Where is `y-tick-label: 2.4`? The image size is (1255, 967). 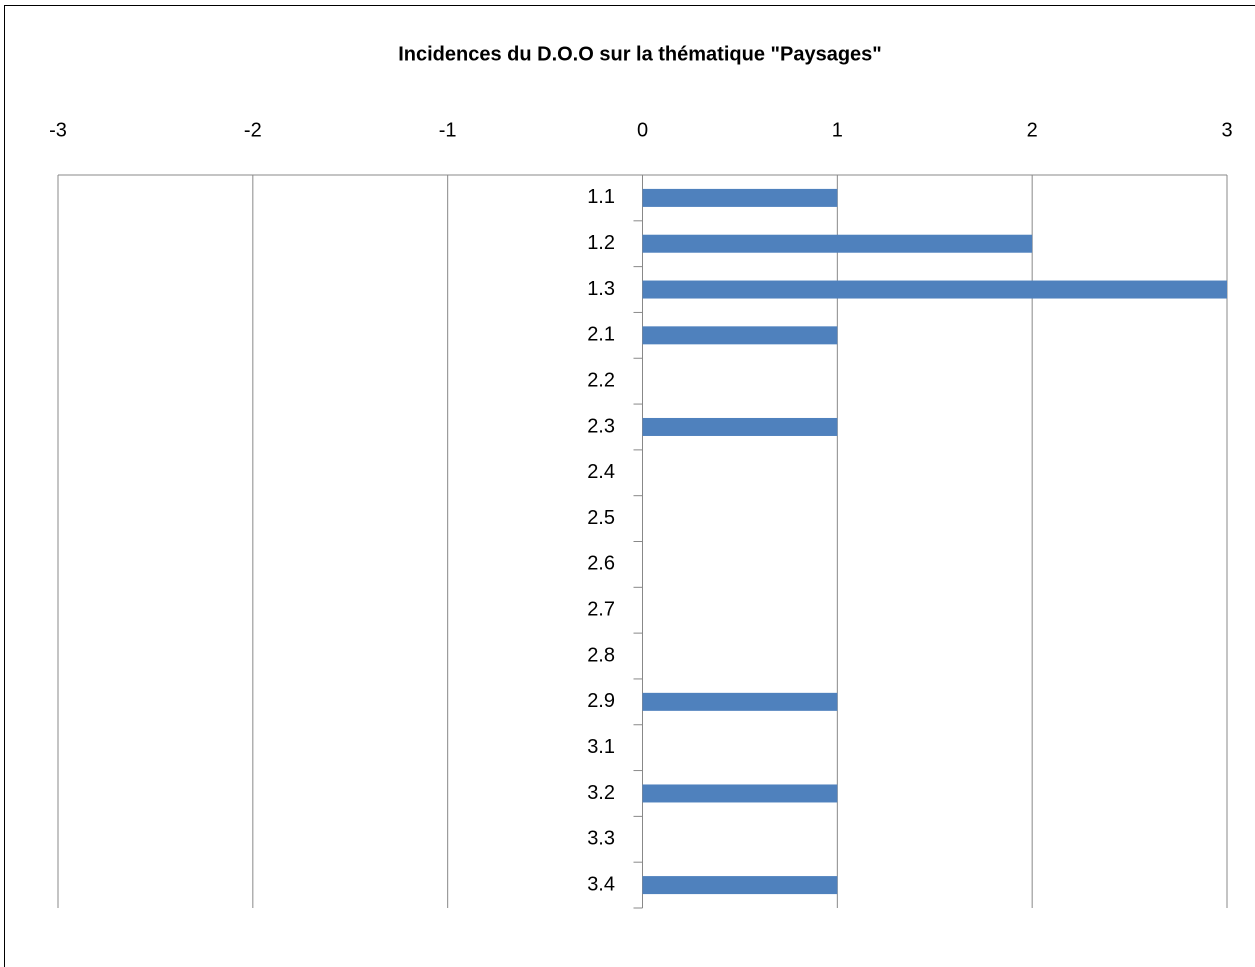 y-tick-label: 2.4 is located at coordinates (601, 472).